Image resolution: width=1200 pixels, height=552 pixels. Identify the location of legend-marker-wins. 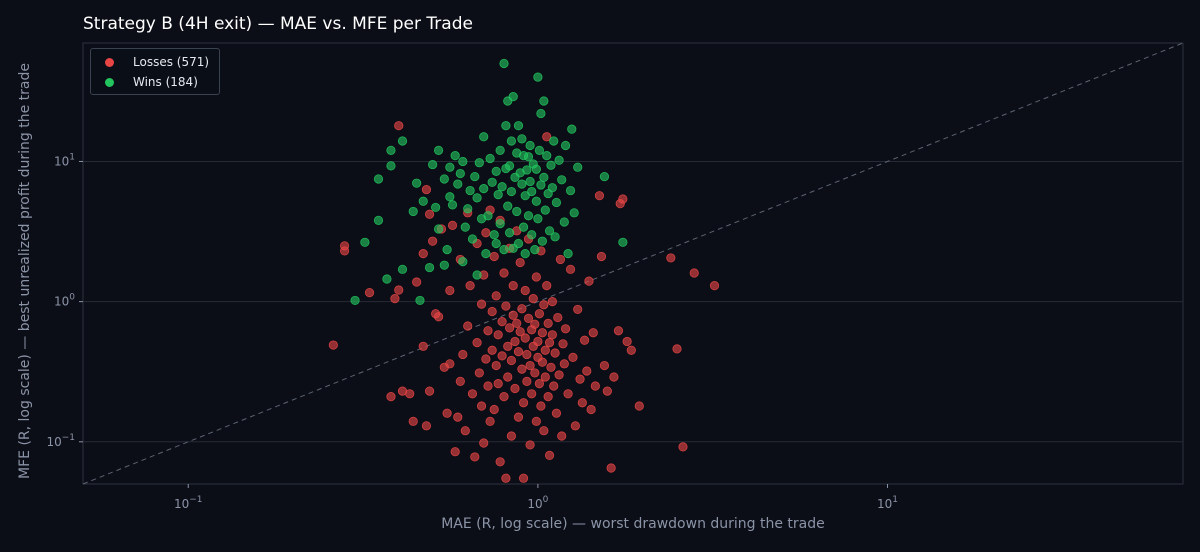
(109, 82).